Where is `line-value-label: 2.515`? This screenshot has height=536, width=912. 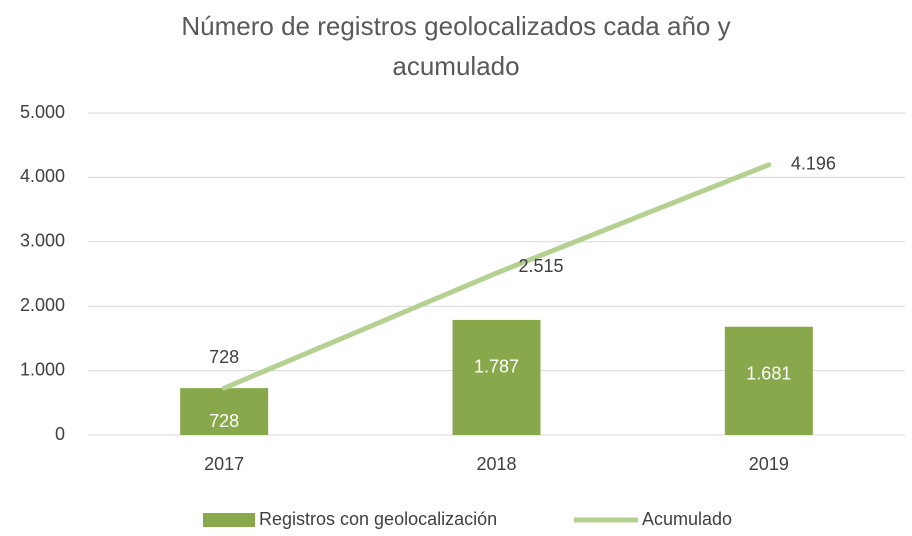
line-value-label: 2.515 is located at coordinates (541, 266).